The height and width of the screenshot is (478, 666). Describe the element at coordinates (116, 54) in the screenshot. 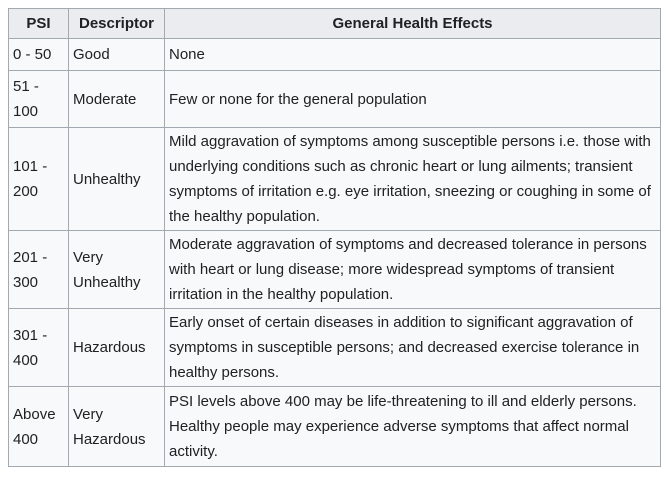

I see `descriptor-cell: Good` at that location.